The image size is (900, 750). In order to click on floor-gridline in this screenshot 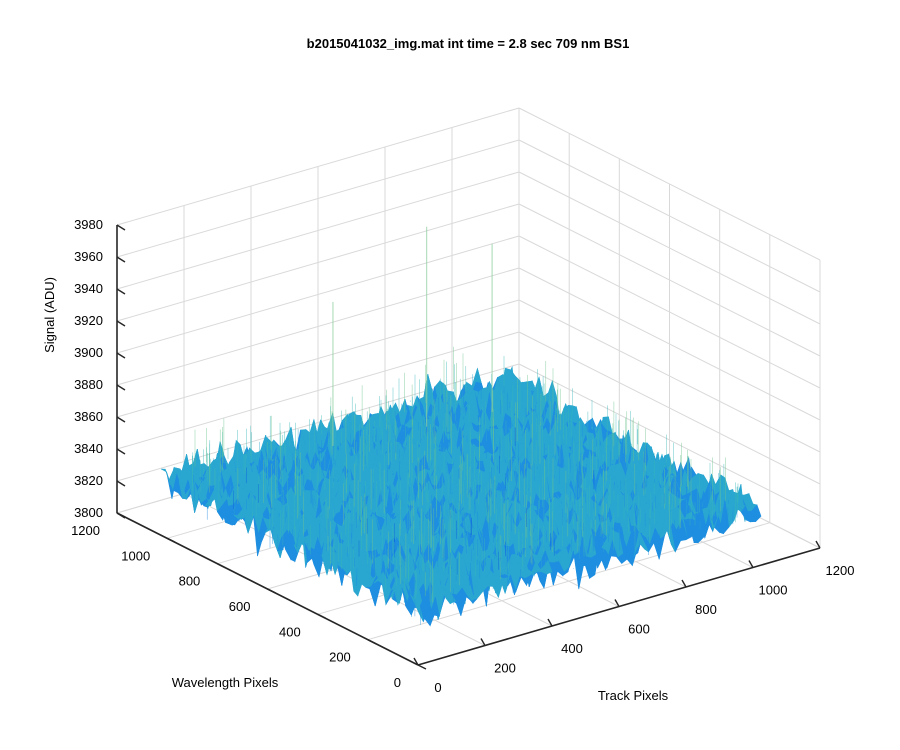, I will do `click(568, 581)`.